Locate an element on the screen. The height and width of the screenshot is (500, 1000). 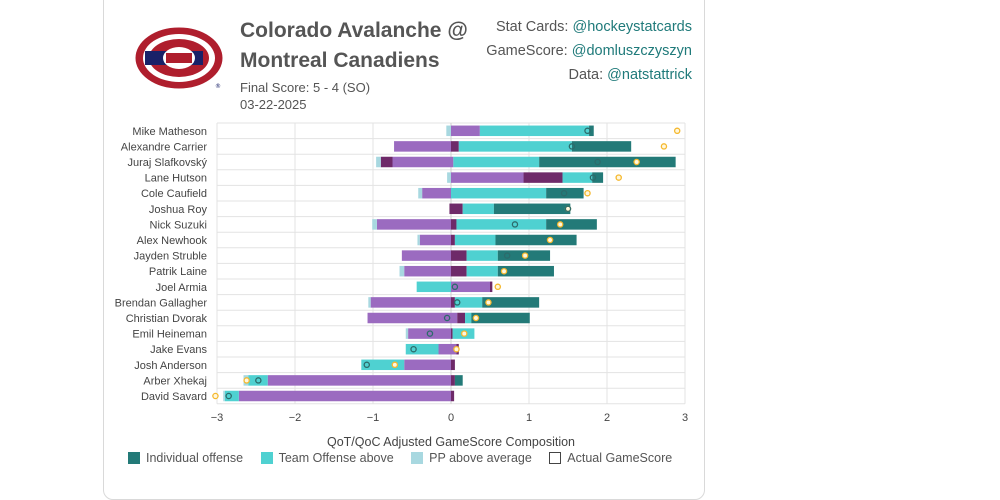
legend-item: PP above average is located at coordinates (471, 458).